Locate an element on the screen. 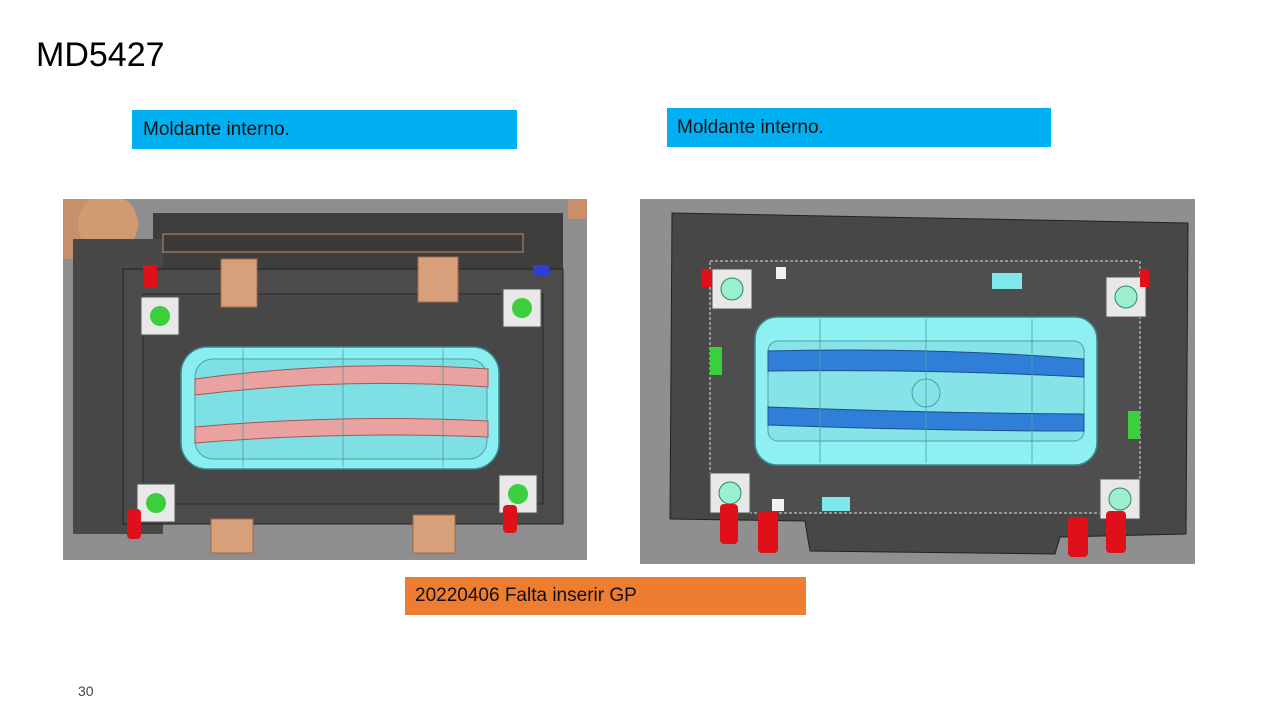 The width and height of the screenshot is (1280, 720). status-note: 20220406 Falta inserir GP is located at coordinates (605, 596).